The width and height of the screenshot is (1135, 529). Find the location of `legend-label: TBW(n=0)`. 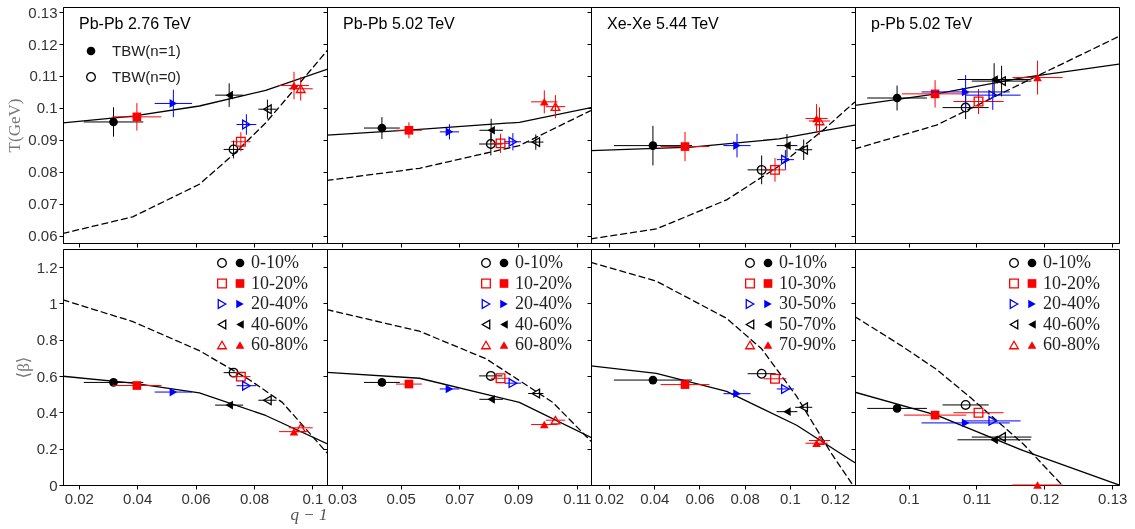

legend-label: TBW(n=0) is located at coordinates (146, 76).